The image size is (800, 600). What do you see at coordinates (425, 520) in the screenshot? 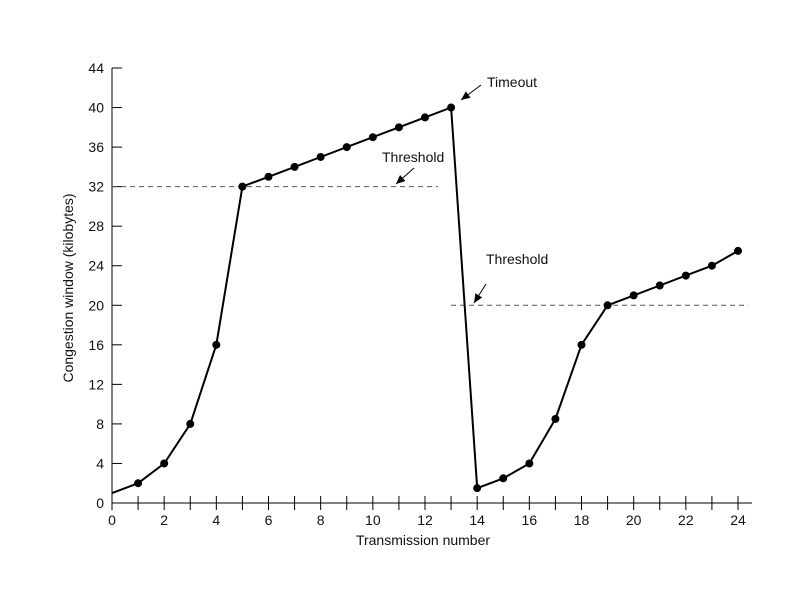
I see `x-tick-label: 12` at bounding box center [425, 520].